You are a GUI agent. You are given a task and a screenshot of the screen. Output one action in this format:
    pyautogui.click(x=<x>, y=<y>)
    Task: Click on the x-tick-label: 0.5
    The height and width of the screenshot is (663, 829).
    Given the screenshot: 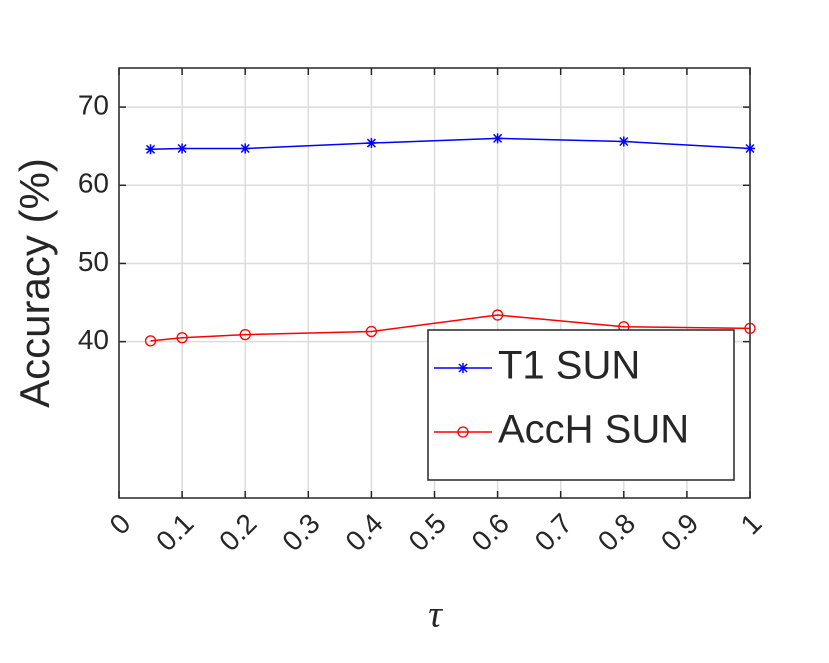 What is the action you would take?
    pyautogui.click(x=427, y=532)
    